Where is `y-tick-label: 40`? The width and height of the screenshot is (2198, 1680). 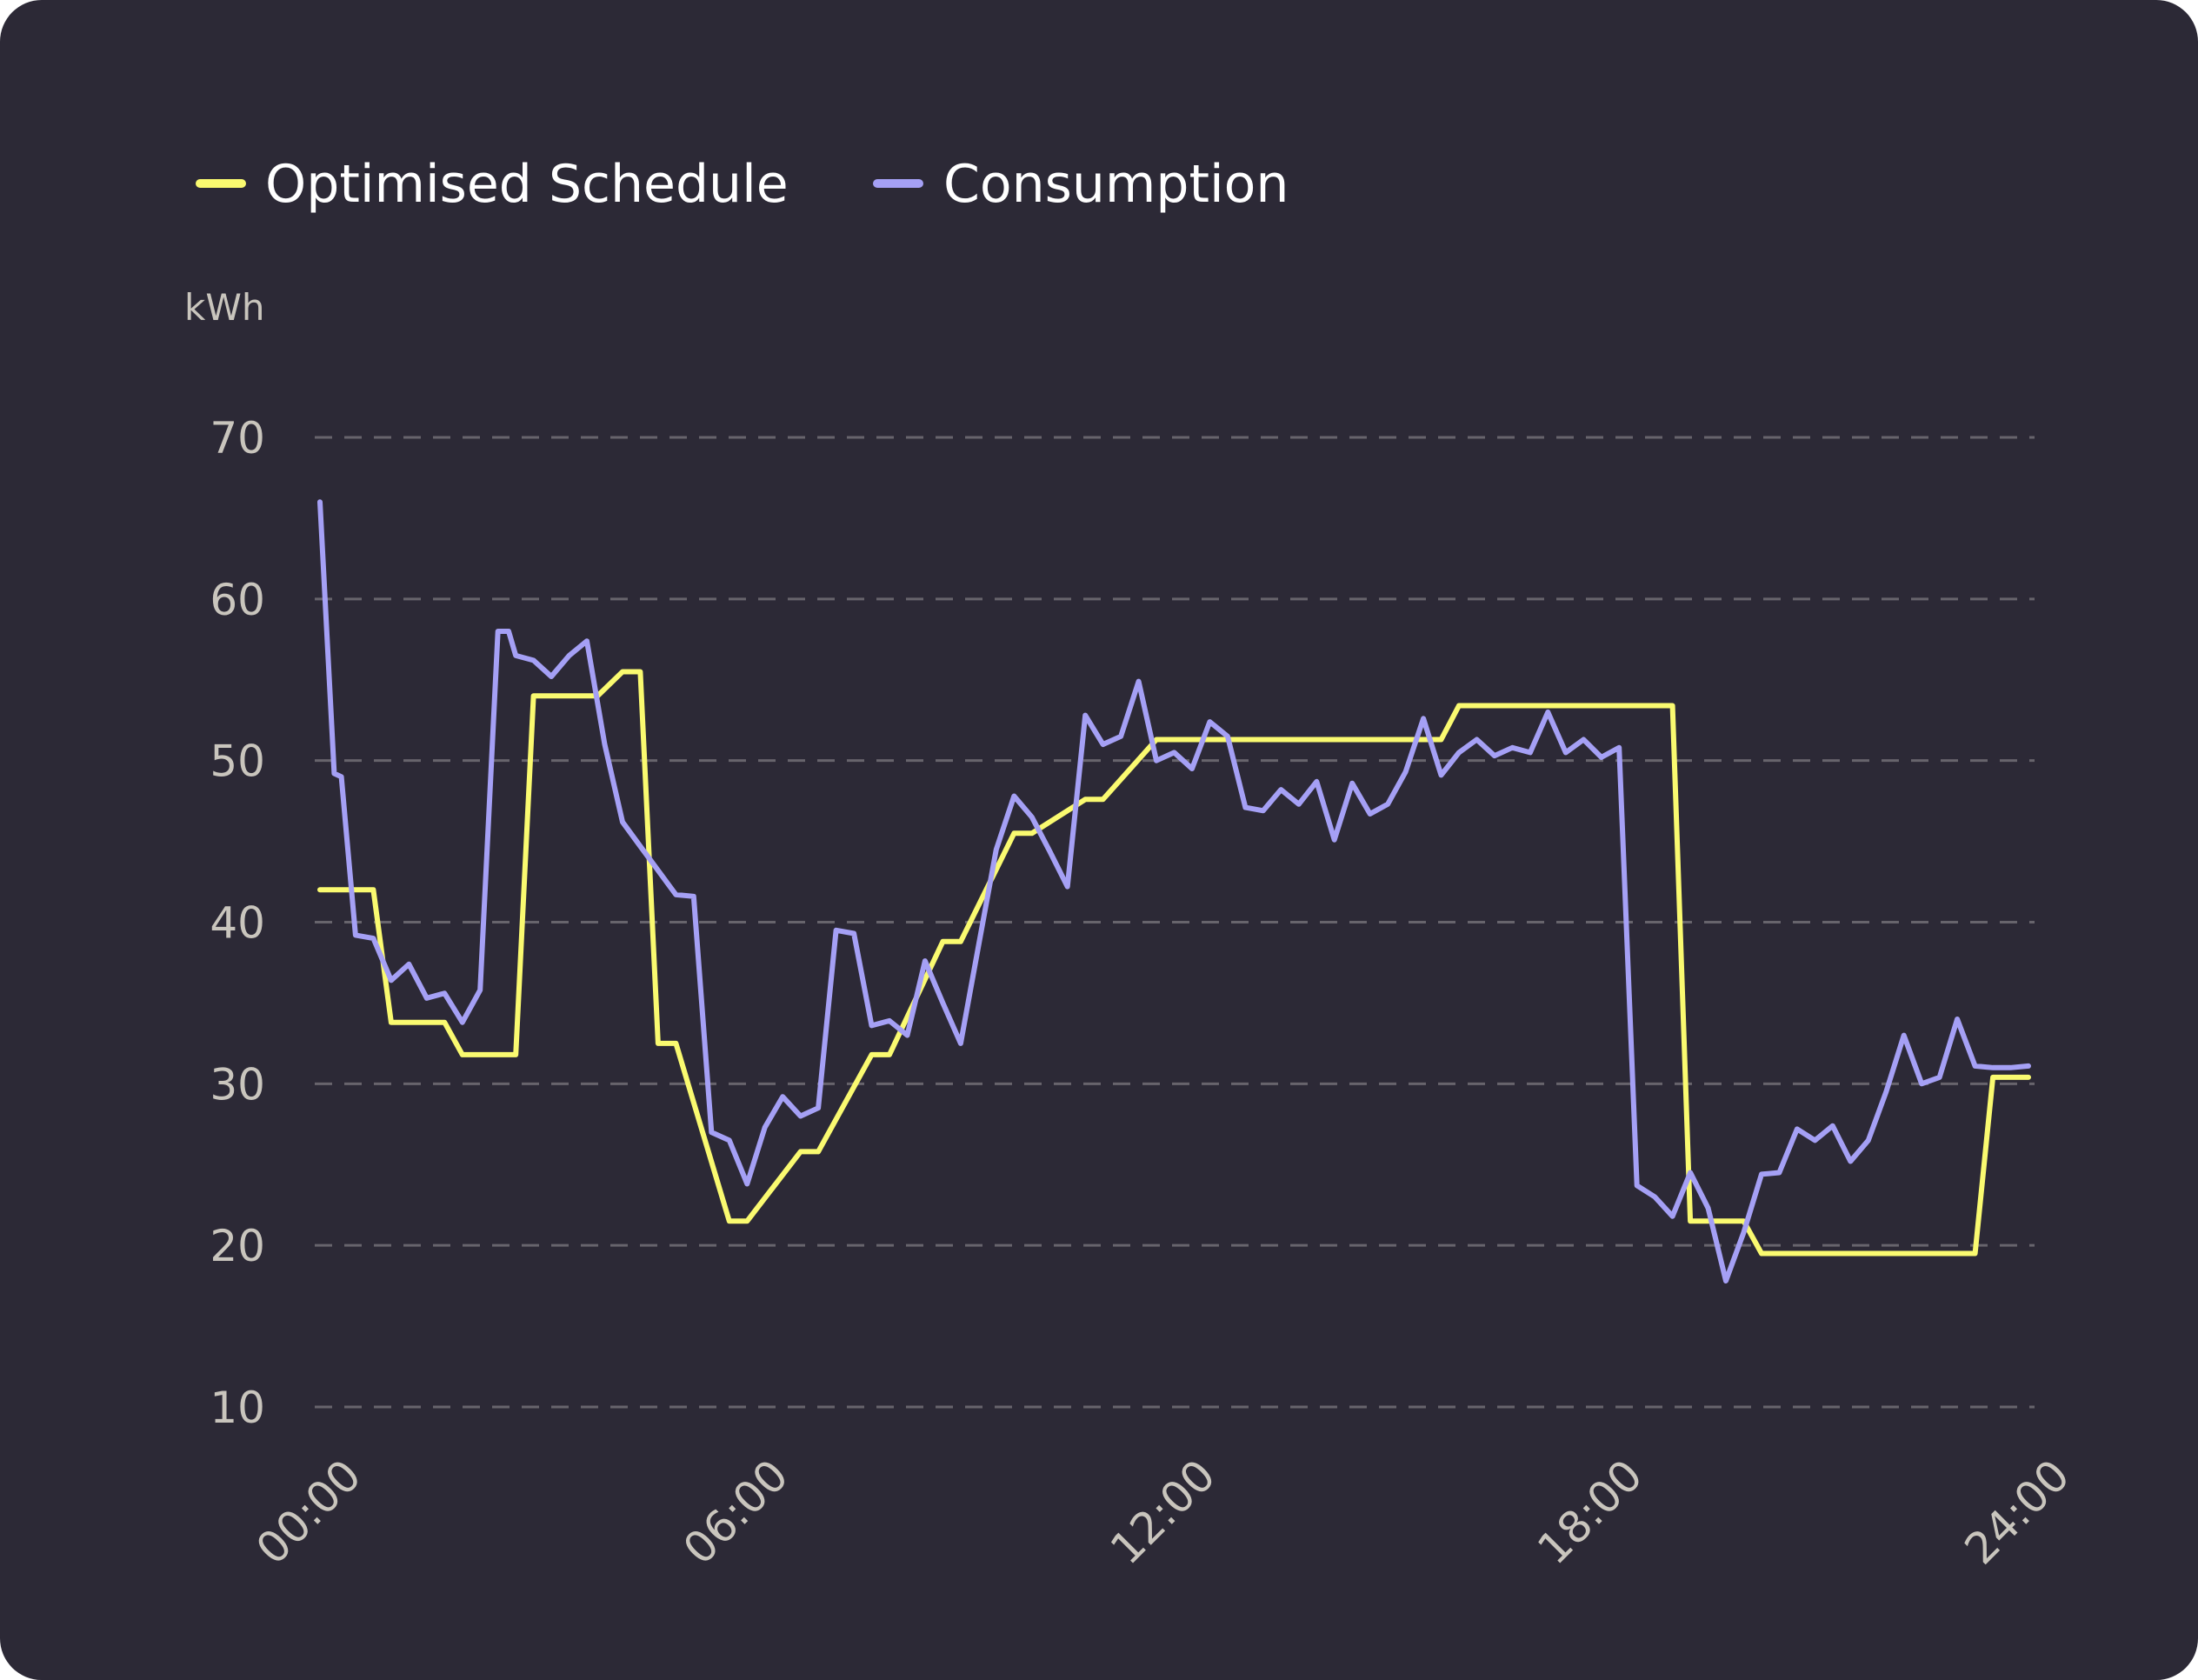 y-tick-label: 40 is located at coordinates (237, 923).